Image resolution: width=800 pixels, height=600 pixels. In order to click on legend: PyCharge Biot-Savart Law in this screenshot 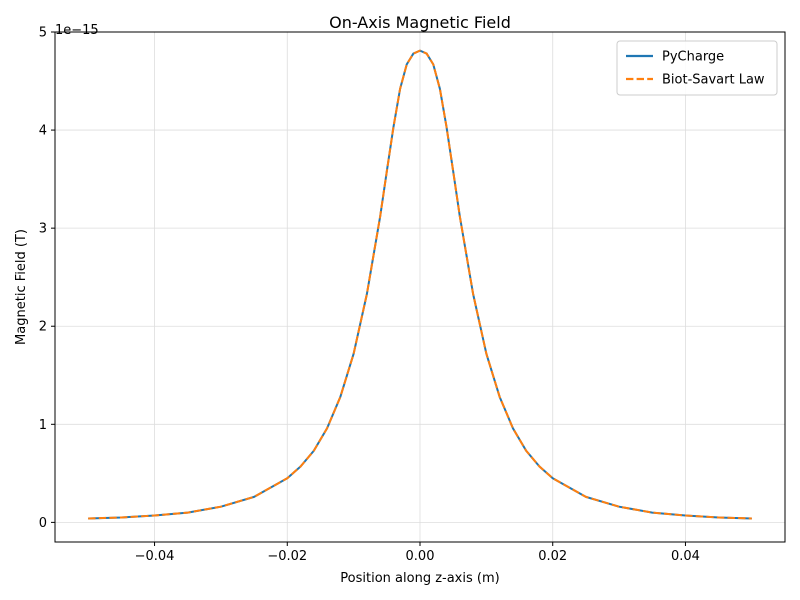, I will do `click(697, 68)`.